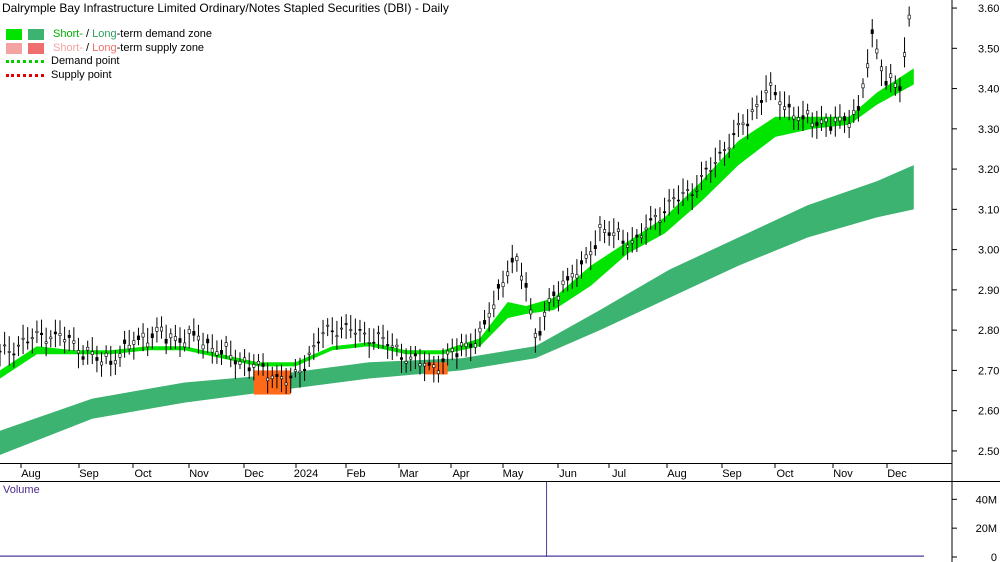  I want to click on y-tick-label: 3.40, so click(988, 90).